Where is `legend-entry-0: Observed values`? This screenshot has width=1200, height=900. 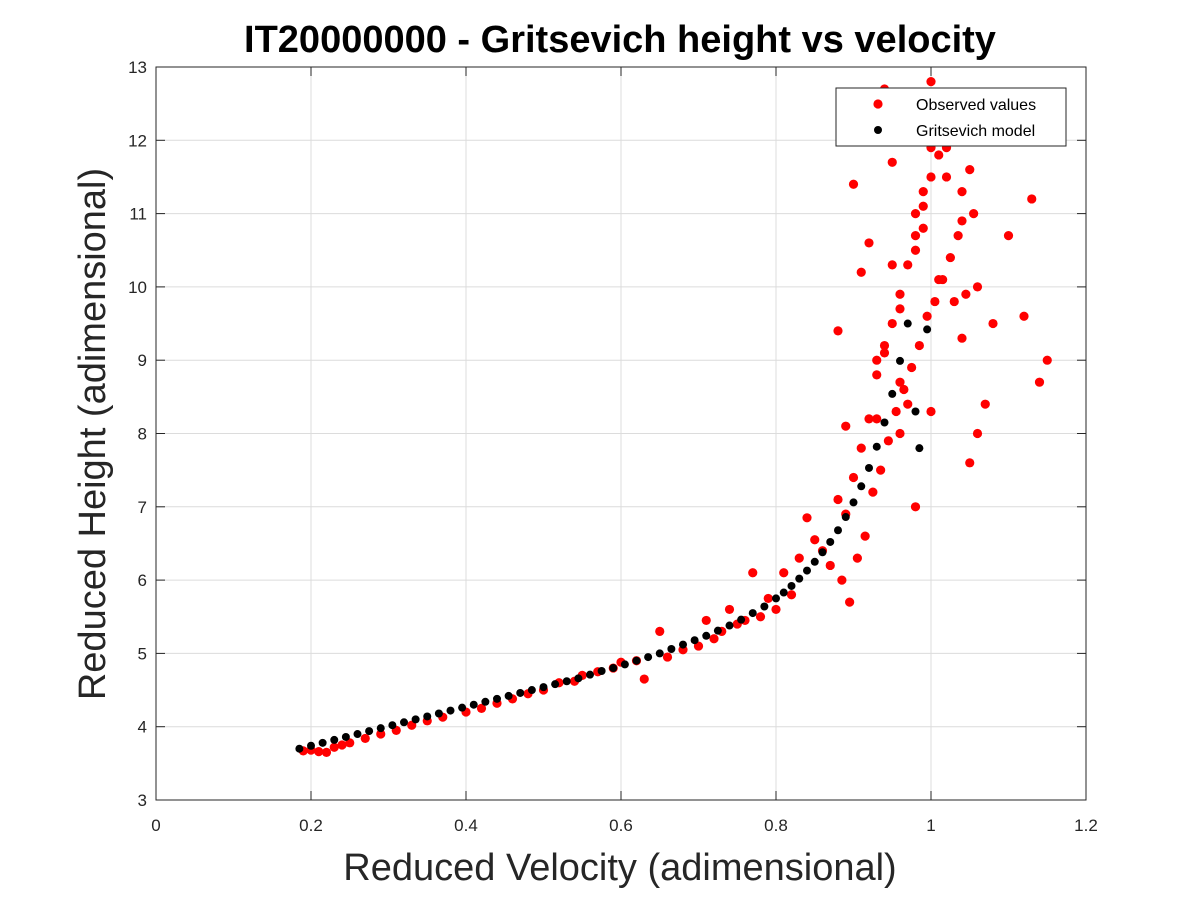 legend-entry-0: Observed values is located at coordinates (976, 105).